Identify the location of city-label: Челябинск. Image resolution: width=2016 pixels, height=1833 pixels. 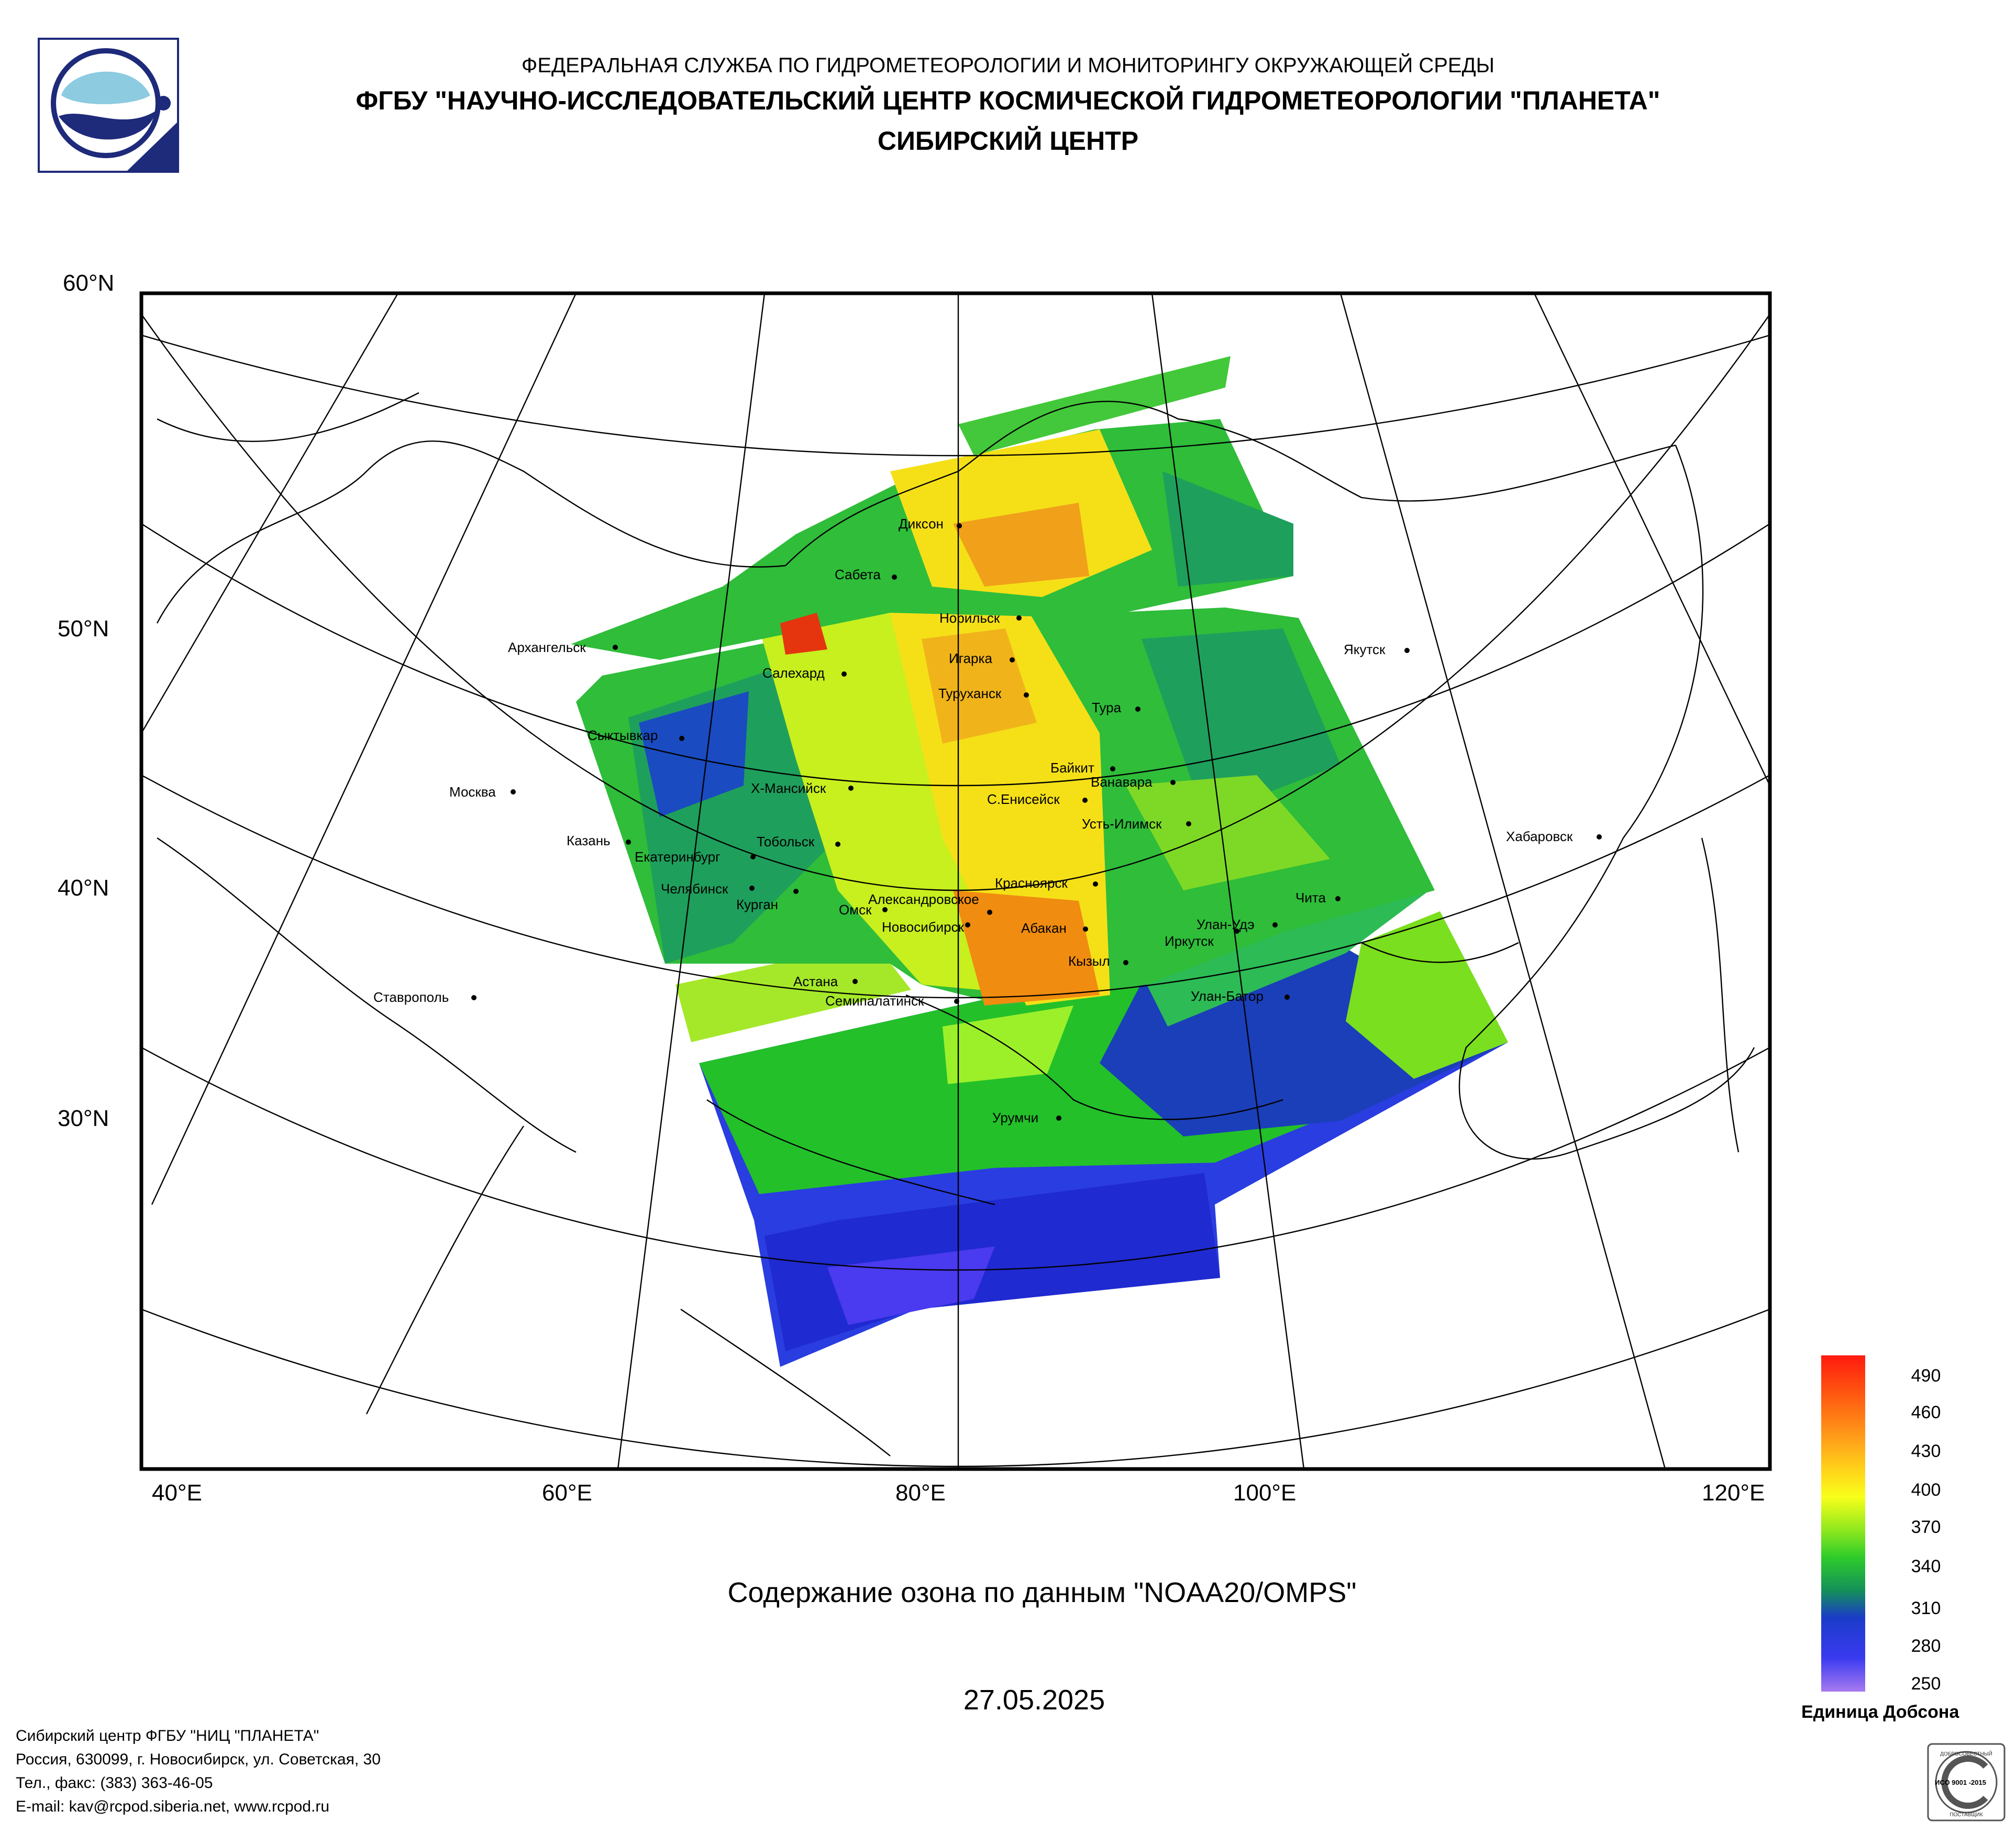
(695, 889).